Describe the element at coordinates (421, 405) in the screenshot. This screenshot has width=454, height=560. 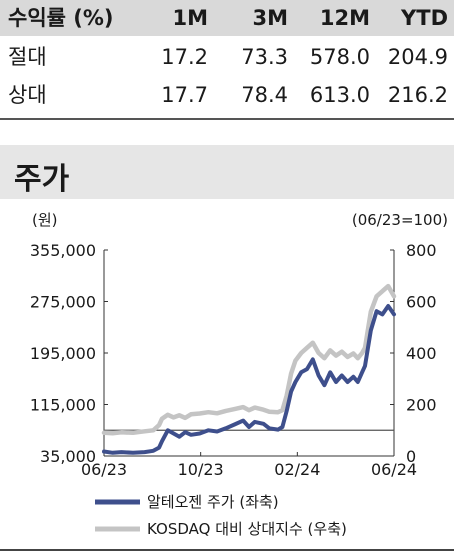
I see `right-tick-label: 200` at that location.